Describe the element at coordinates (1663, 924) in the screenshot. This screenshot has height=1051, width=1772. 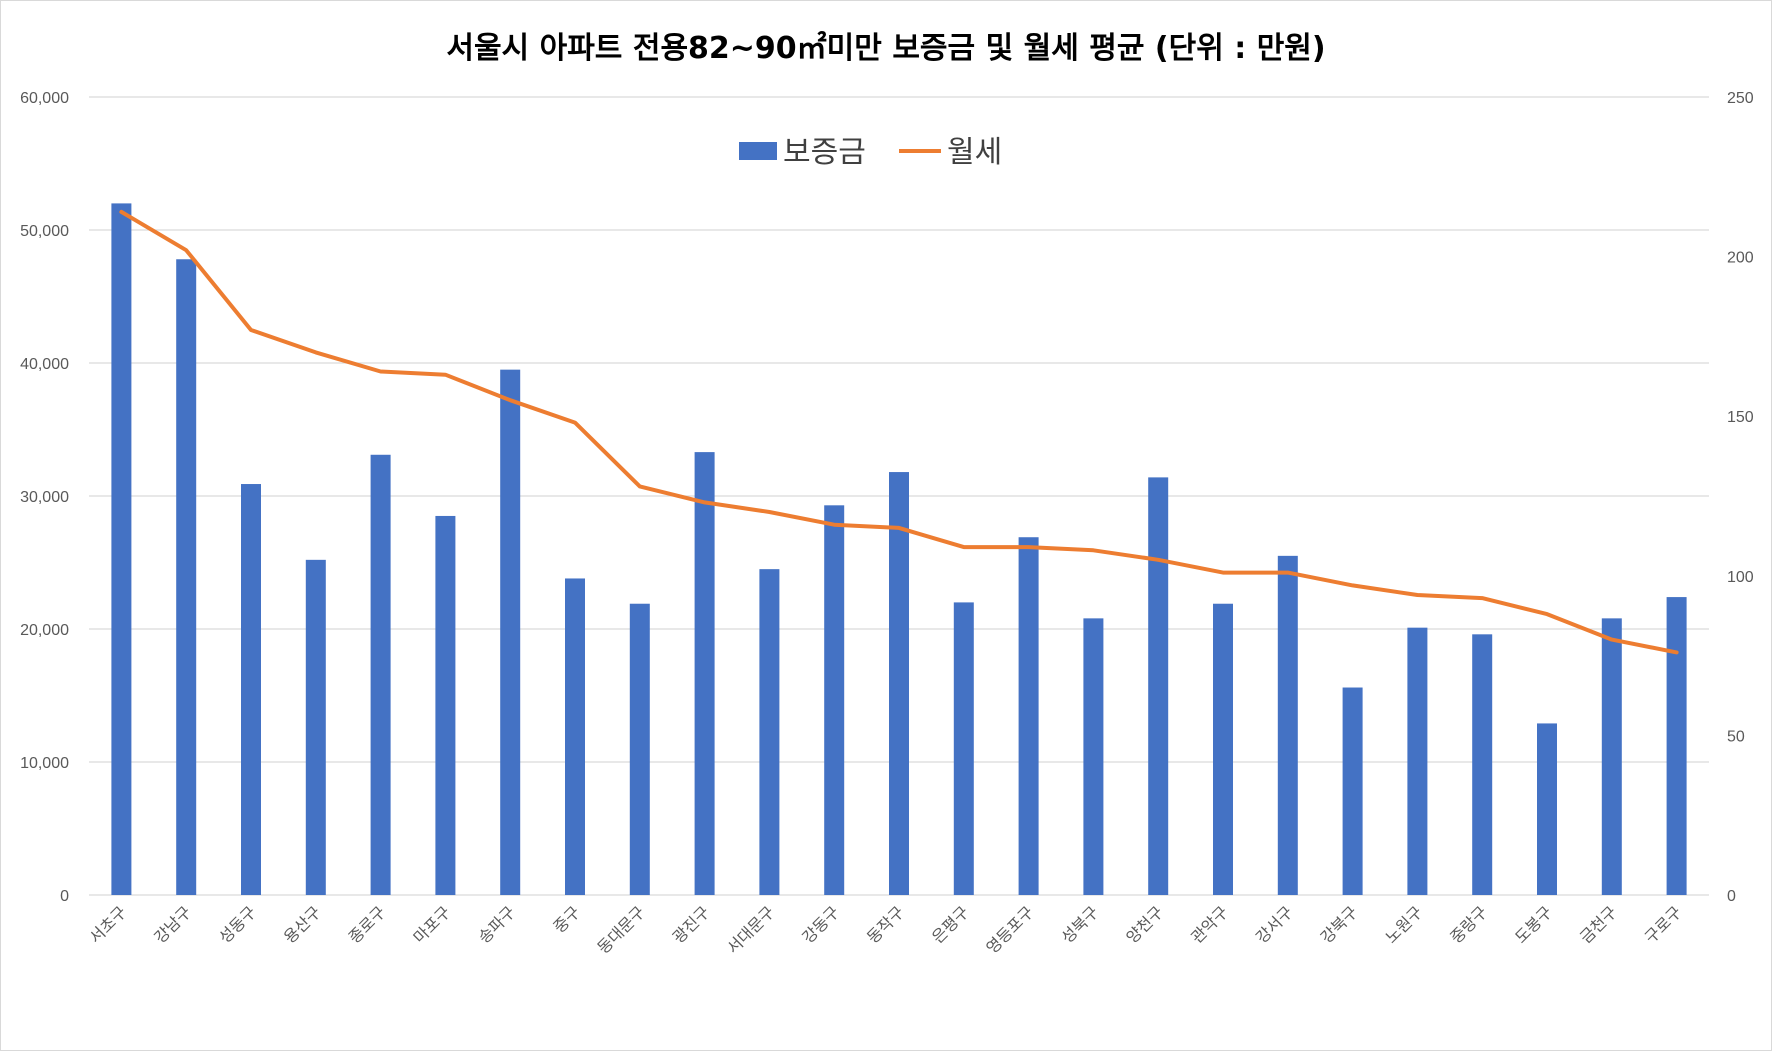
I see `x-category-label: 구로구` at that location.